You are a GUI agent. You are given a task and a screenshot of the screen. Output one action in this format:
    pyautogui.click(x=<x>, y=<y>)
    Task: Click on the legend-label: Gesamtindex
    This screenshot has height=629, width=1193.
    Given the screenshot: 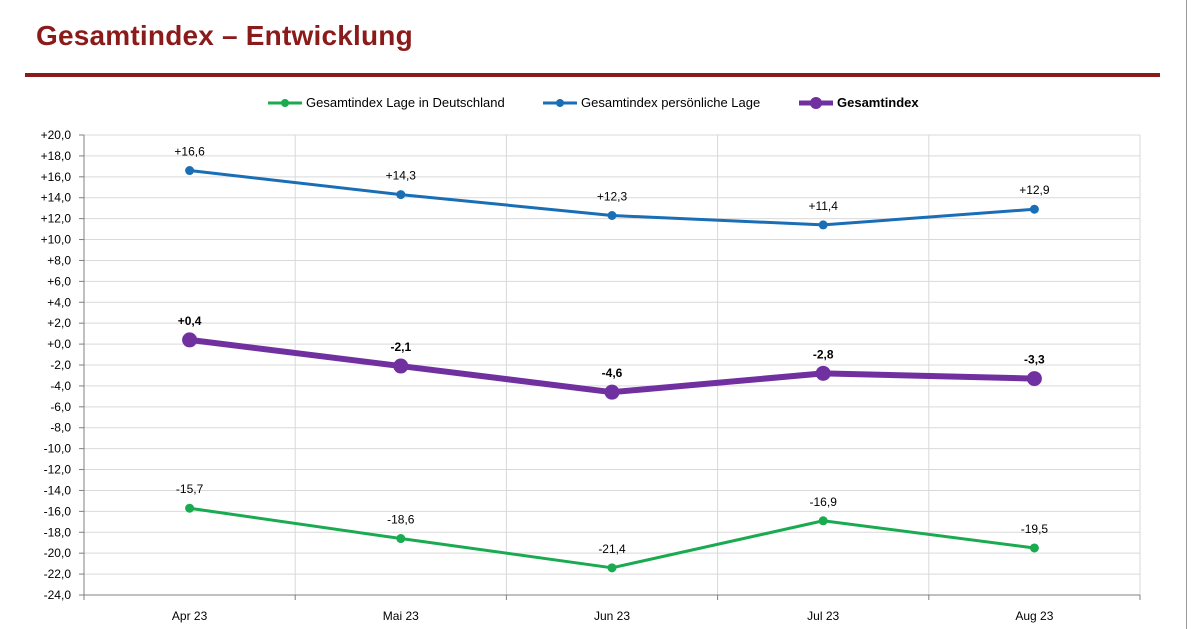 What is the action you would take?
    pyautogui.click(x=878, y=102)
    